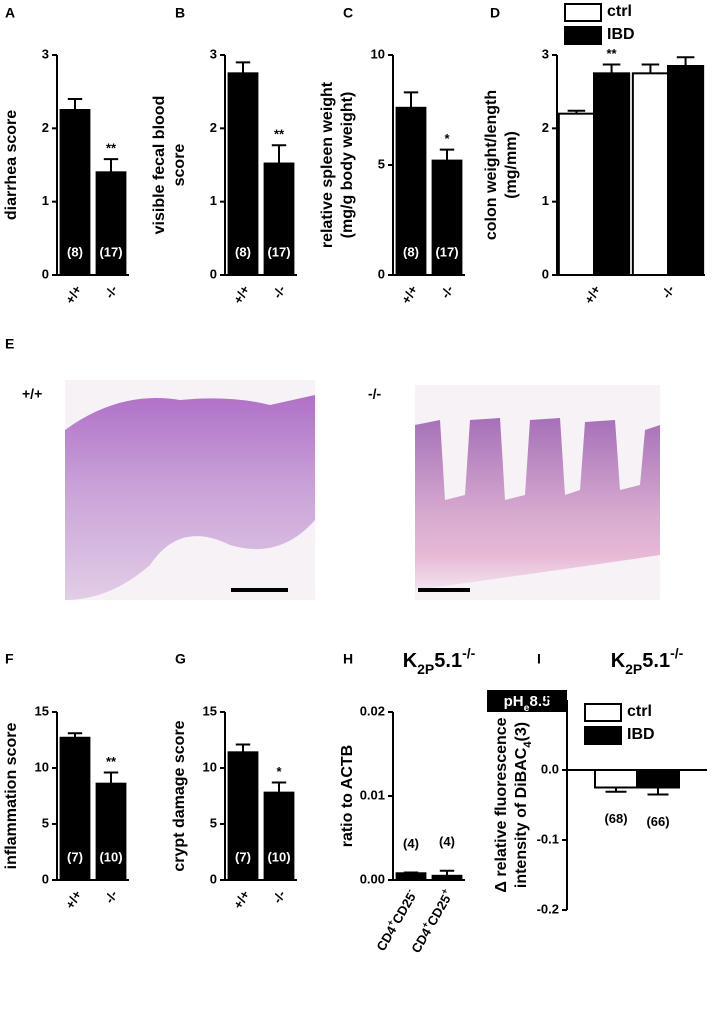  I want to click on histology-image, so click(190, 490).